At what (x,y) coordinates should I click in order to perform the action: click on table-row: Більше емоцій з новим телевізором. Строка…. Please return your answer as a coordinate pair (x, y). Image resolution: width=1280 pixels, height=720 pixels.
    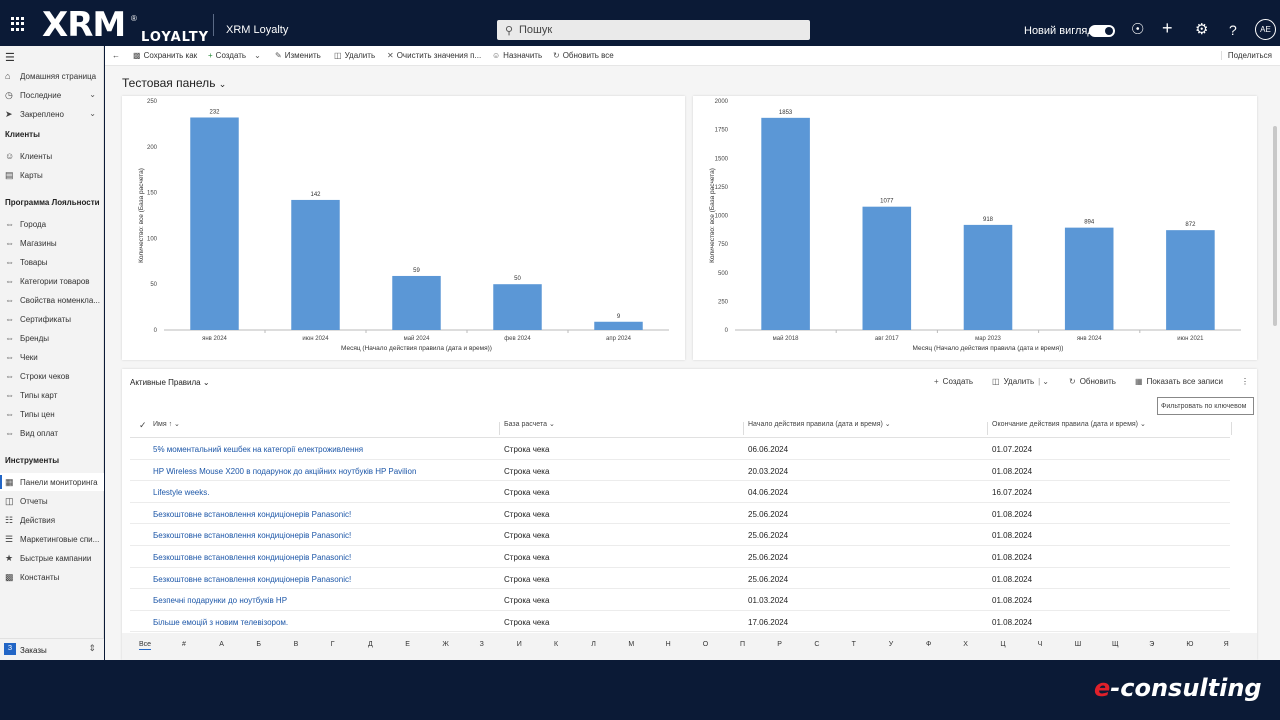
    Looking at the image, I should click on (680, 622).